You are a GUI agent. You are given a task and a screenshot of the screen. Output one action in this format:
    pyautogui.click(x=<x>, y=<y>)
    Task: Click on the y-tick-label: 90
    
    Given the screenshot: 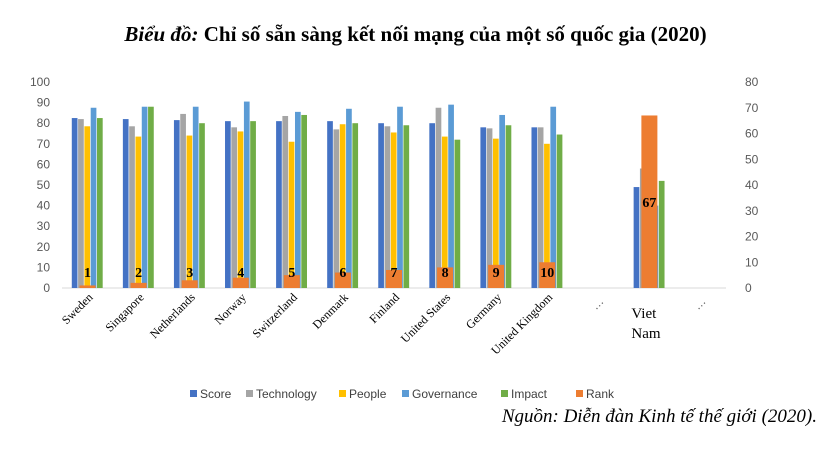 What is the action you would take?
    pyautogui.click(x=44, y=103)
    